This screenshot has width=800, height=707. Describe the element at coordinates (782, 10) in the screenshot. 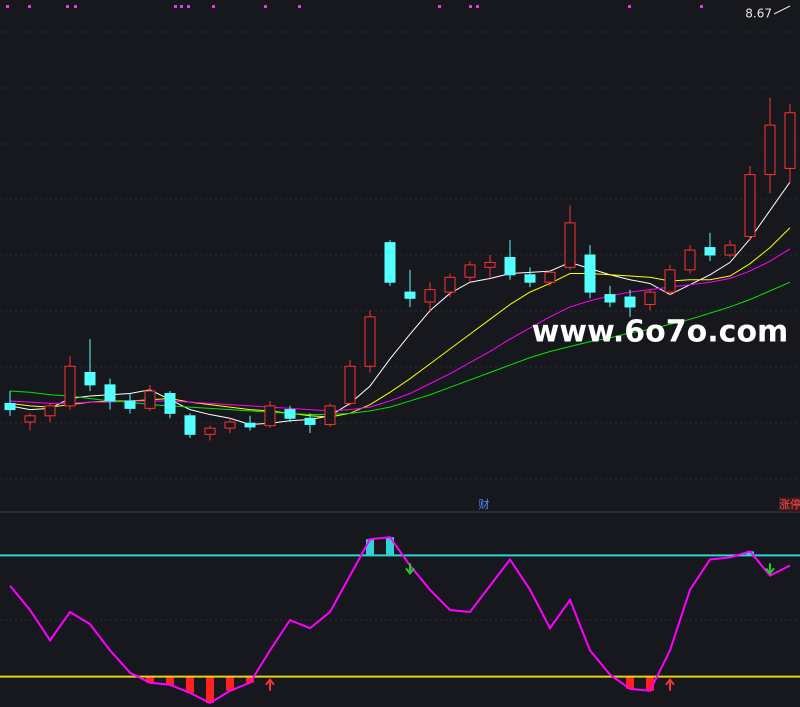

I see `max-price-pointer` at that location.